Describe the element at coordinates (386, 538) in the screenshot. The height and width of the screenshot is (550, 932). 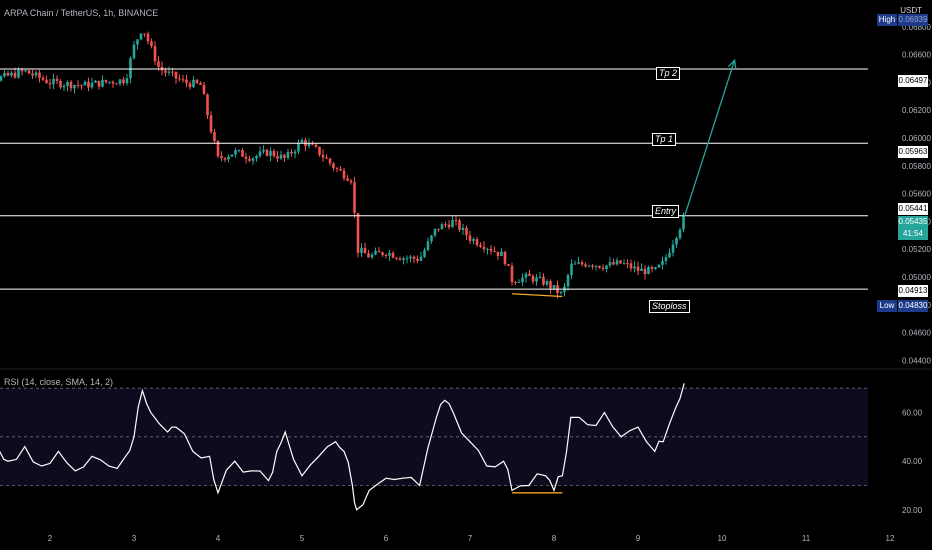
I see `time-axis-tick: 6` at that location.